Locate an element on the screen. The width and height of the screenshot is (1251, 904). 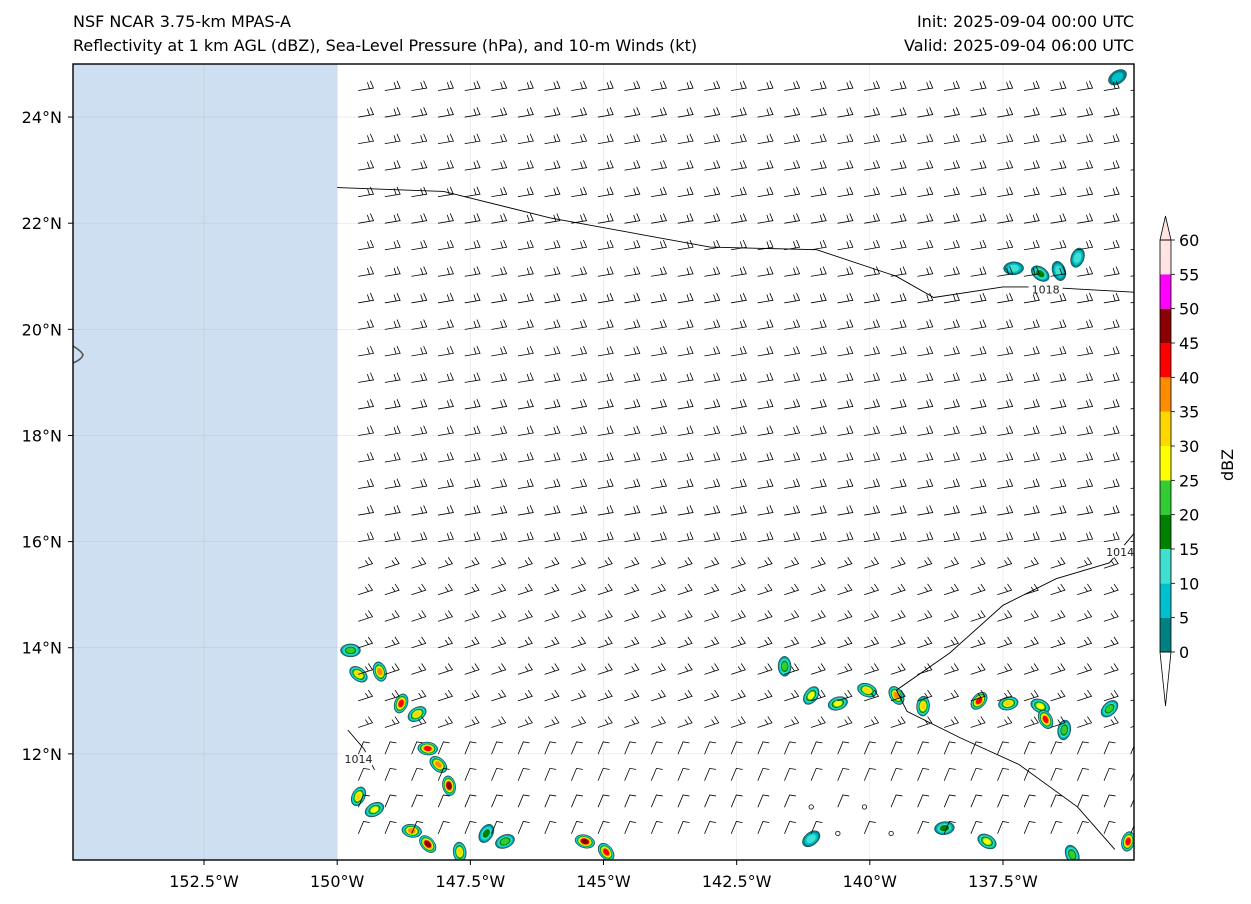
latitude-axis: 24°N 22°N 20°N 18°N 16°N 14°N 12°N is located at coordinates (47, 436).